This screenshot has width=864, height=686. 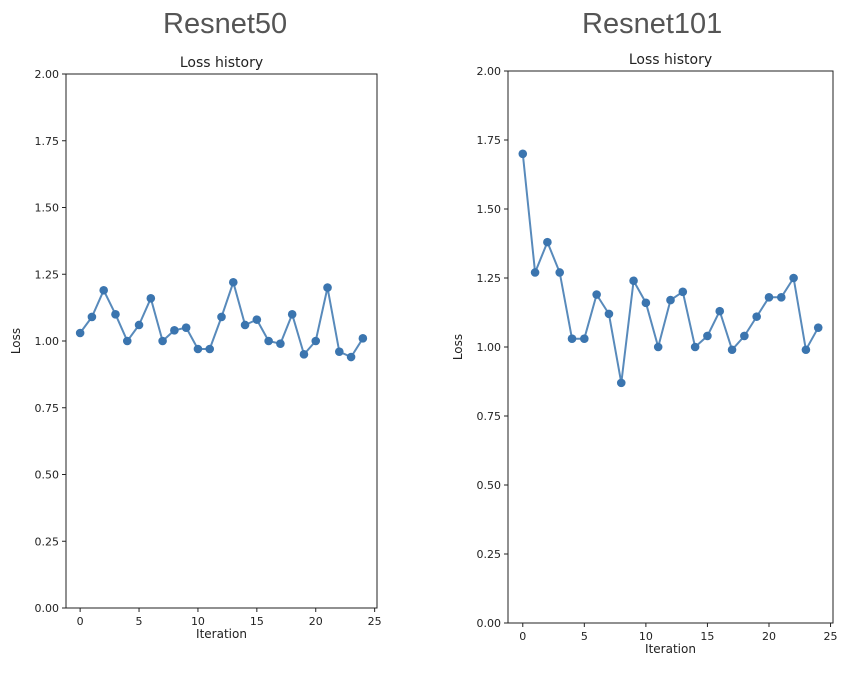 I want to click on resnet101-xtick-label: 25, so click(x=831, y=636).